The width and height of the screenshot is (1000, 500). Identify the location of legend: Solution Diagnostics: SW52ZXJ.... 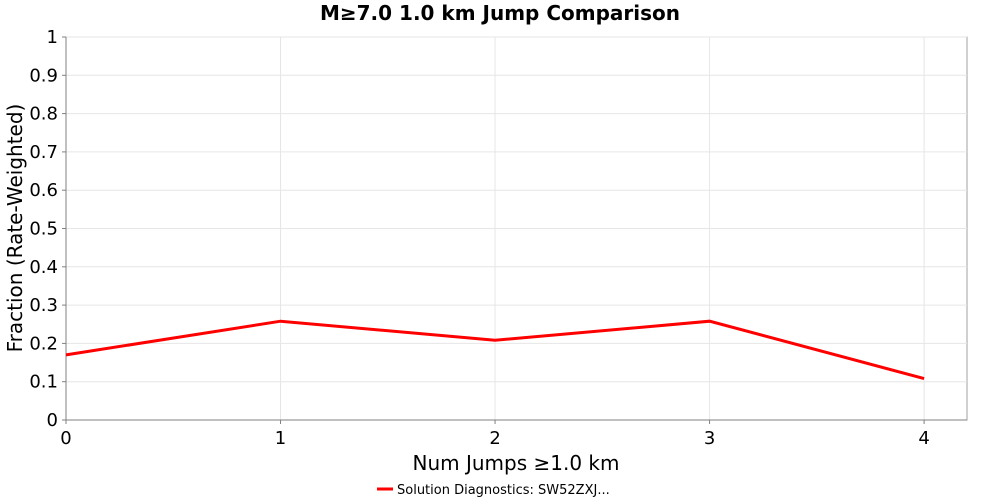
(493, 490).